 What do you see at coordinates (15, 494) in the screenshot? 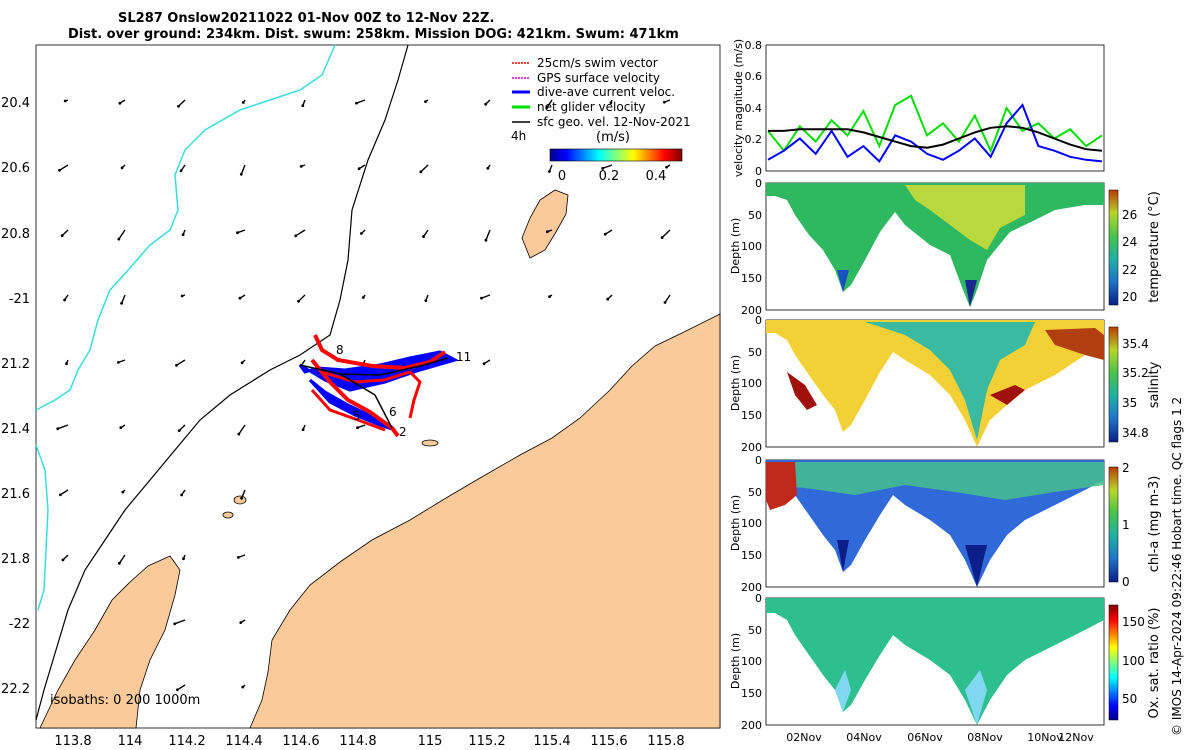
I see `lat-tick-label: 21.6` at bounding box center [15, 494].